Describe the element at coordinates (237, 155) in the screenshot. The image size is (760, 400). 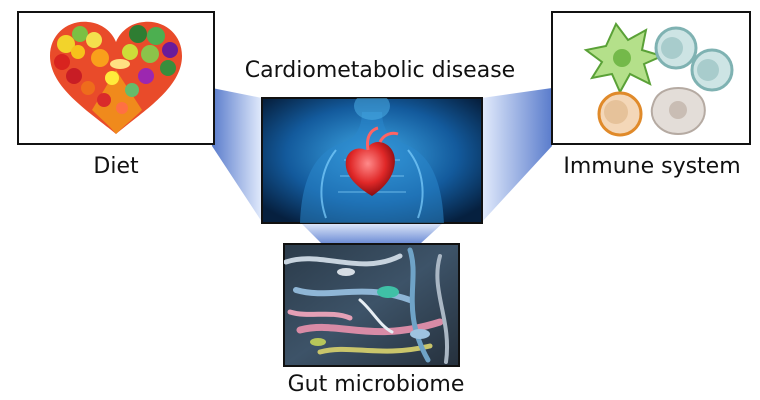
I see `diet-connector` at that location.